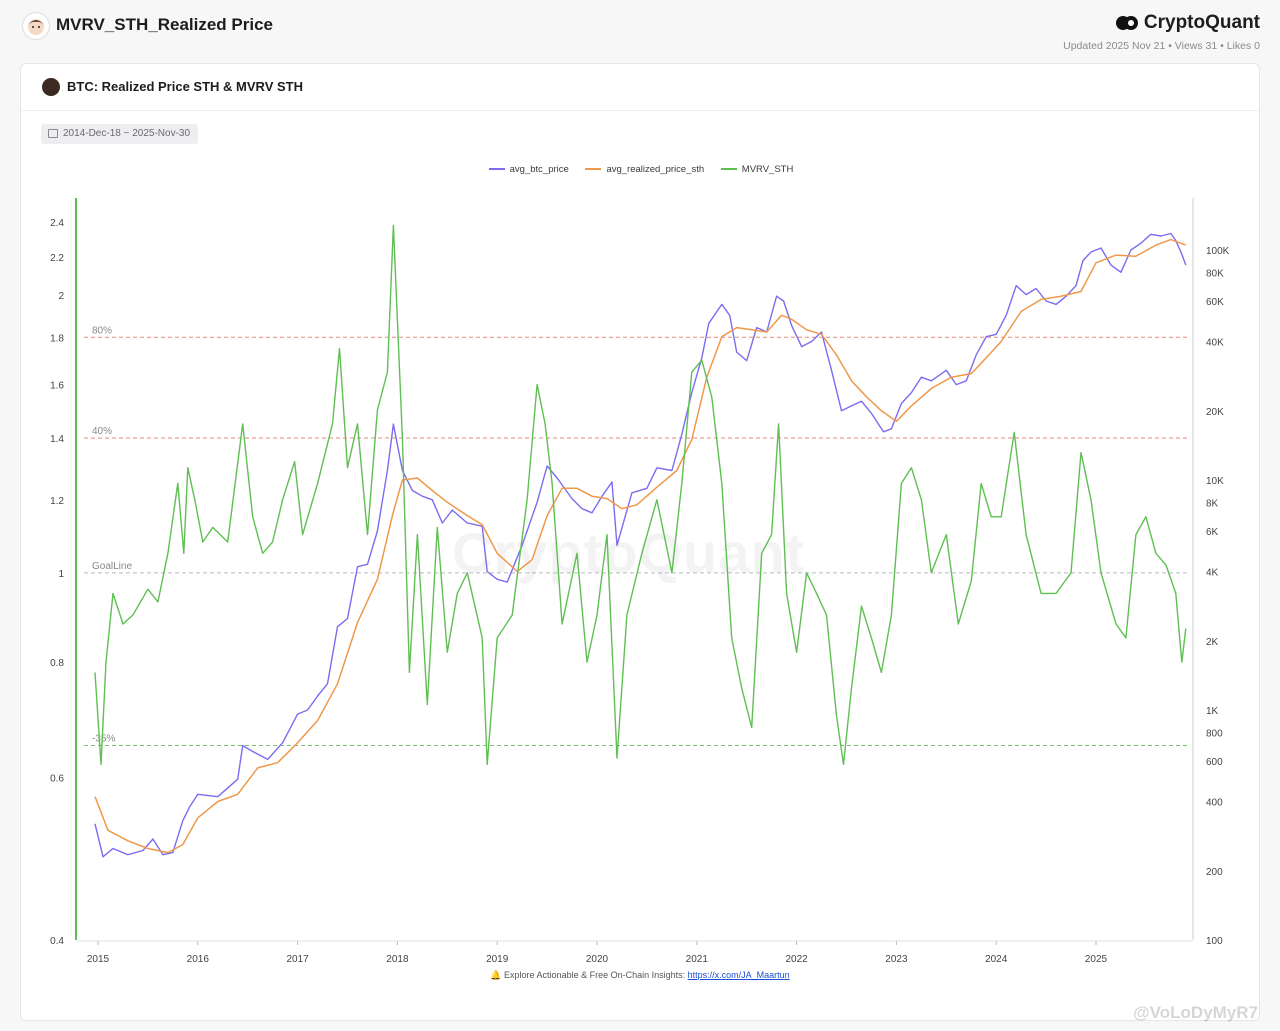 The image size is (1280, 1031). What do you see at coordinates (185, 86) in the screenshot?
I see `card-title: BTC: Realized Price STH & MVRV STH` at bounding box center [185, 86].